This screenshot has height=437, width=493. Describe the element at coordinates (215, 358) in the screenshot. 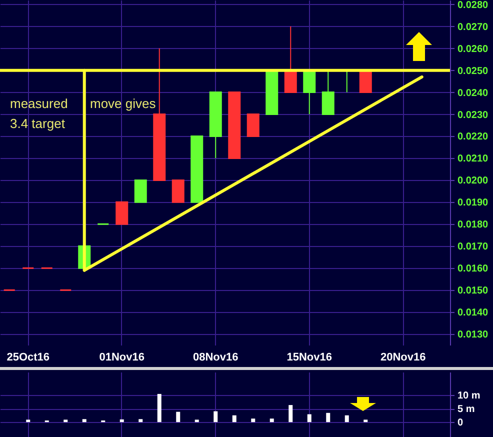

I see `x-tick-label: 08Nov16` at that location.